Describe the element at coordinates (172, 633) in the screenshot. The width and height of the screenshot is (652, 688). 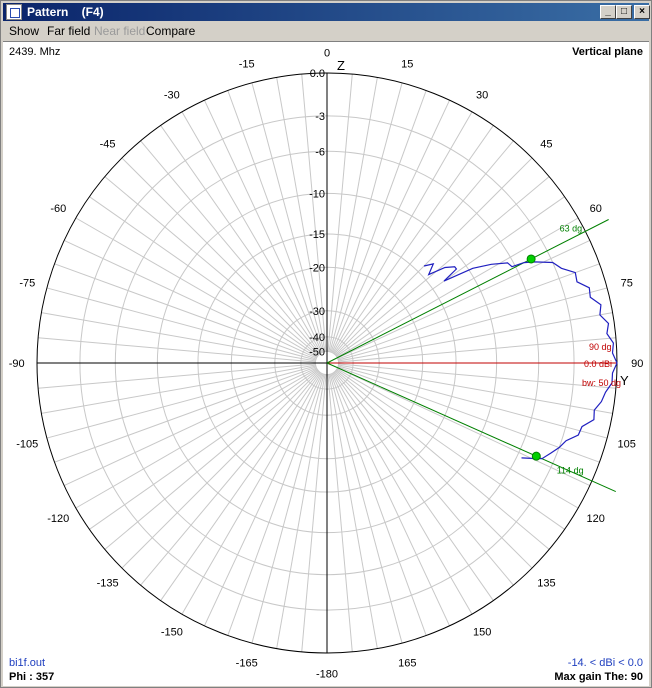
I see `angle-tick-label: -150` at that location.